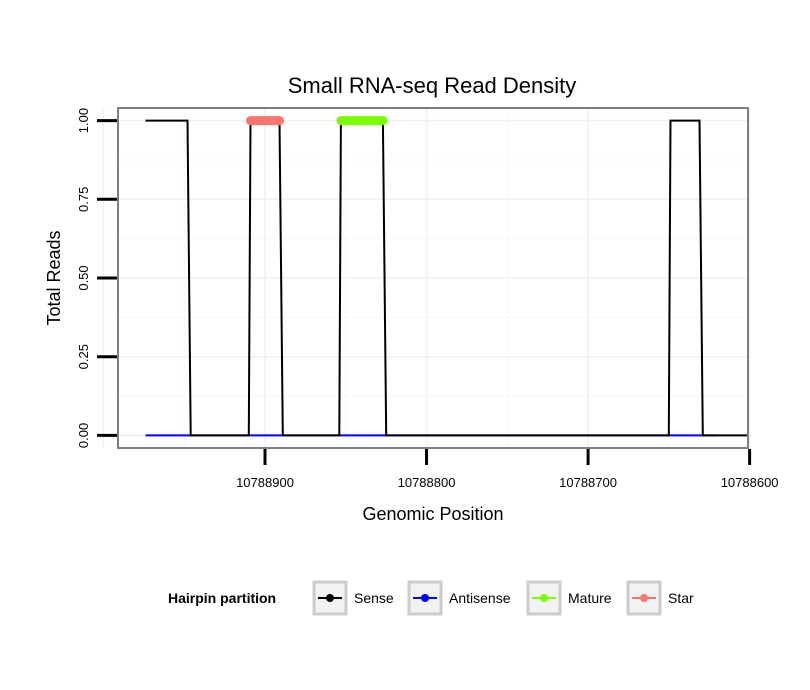 The height and width of the screenshot is (690, 810). I want to click on legend-item-mature: Mature, so click(569, 598).